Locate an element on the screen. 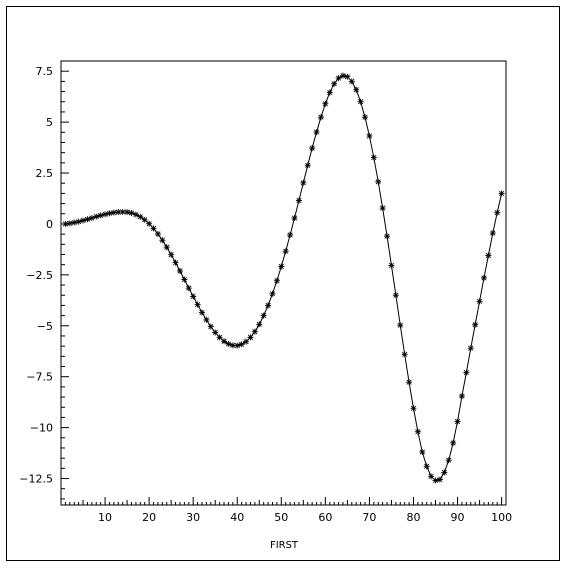 The image size is (567, 568). y-tick-label: 7.5 is located at coordinates (45, 71).